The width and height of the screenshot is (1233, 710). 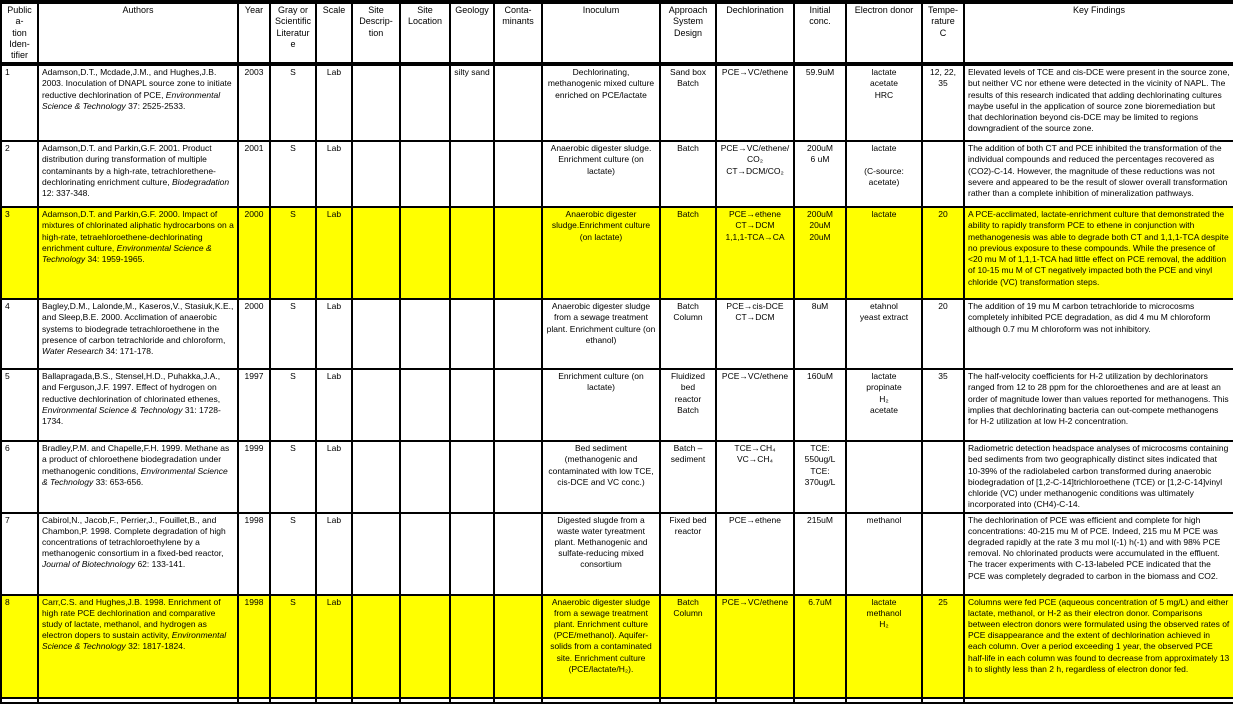 What do you see at coordinates (884, 334) in the screenshot?
I see `cell-electron_donor: etahnol yeast extract` at bounding box center [884, 334].